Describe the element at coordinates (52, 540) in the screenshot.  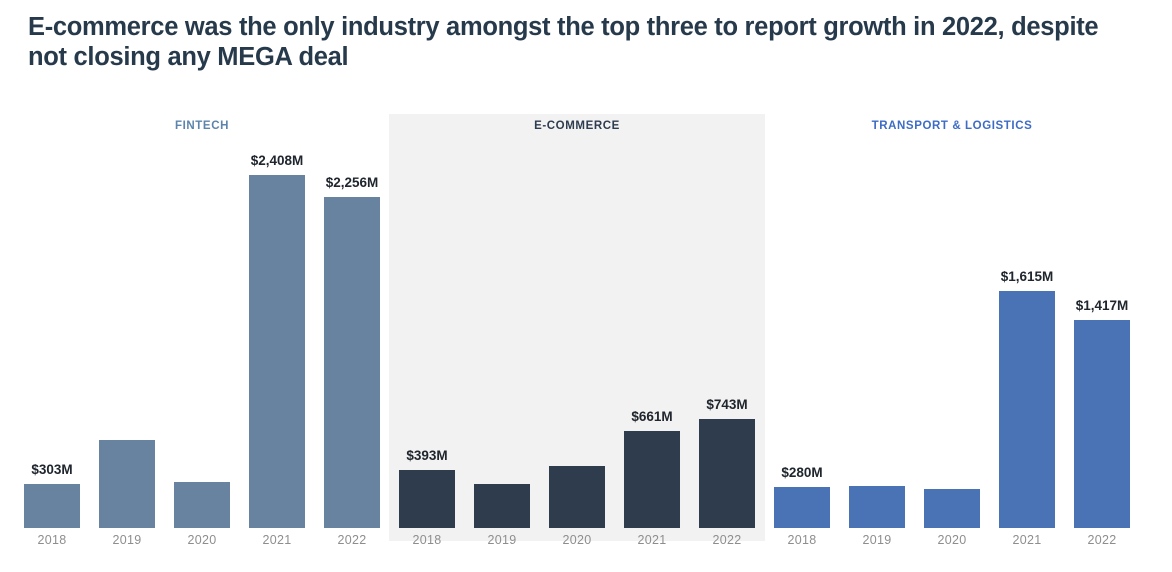
I see `year-label-fintech-2018: 2018` at that location.